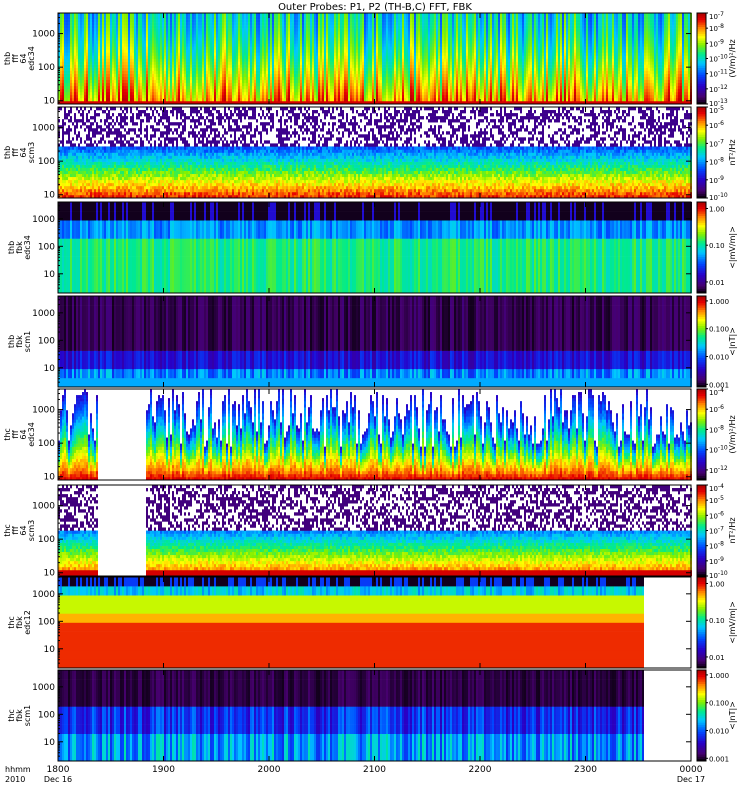  What do you see at coordinates (19, 530) in the screenshot?
I see `panel-label: thcfff64scm3` at bounding box center [19, 530].